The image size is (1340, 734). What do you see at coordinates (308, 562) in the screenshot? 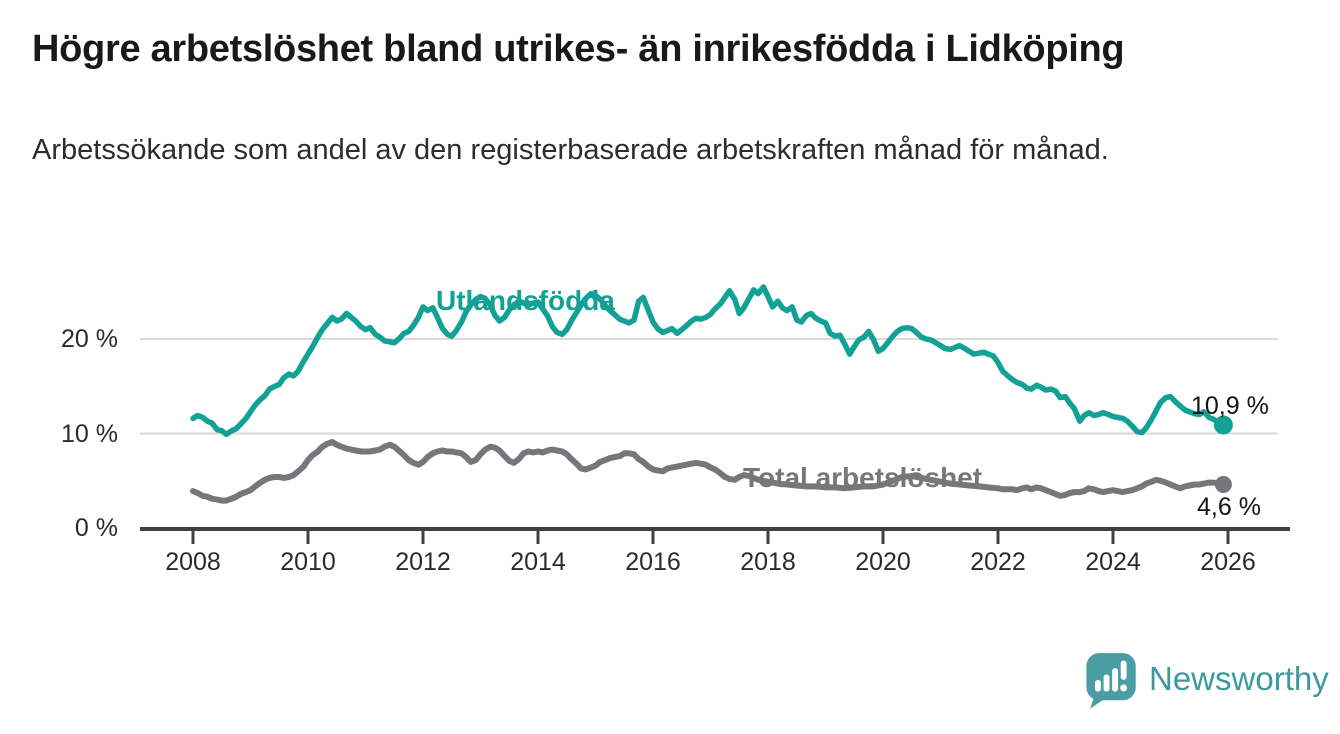
I see `x-tick-label: 2010` at bounding box center [308, 562].